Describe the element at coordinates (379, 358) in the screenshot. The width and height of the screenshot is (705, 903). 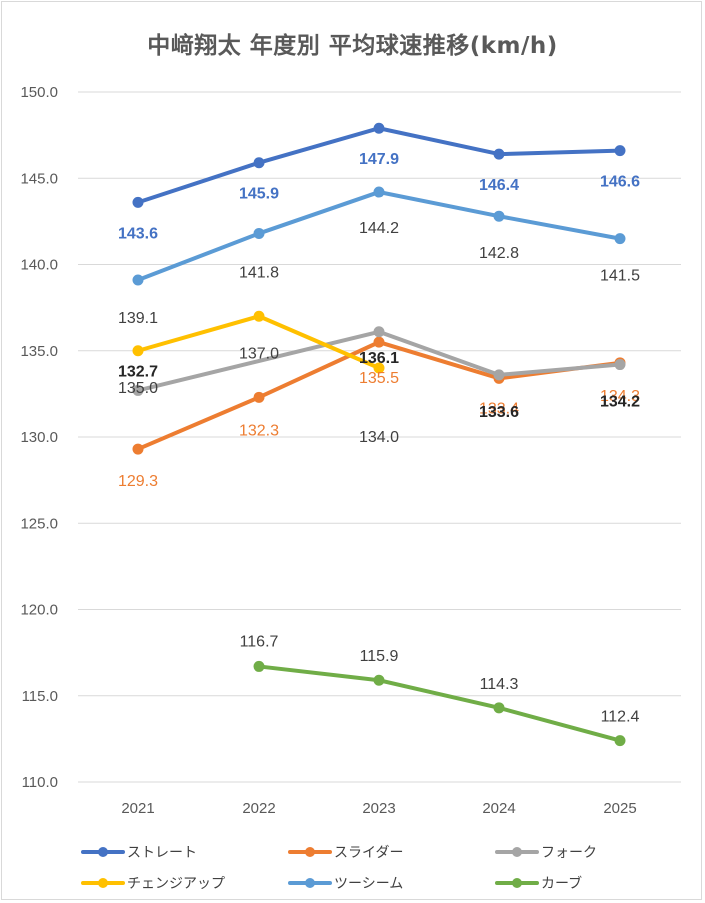
I see `data-label: 136.1` at that location.